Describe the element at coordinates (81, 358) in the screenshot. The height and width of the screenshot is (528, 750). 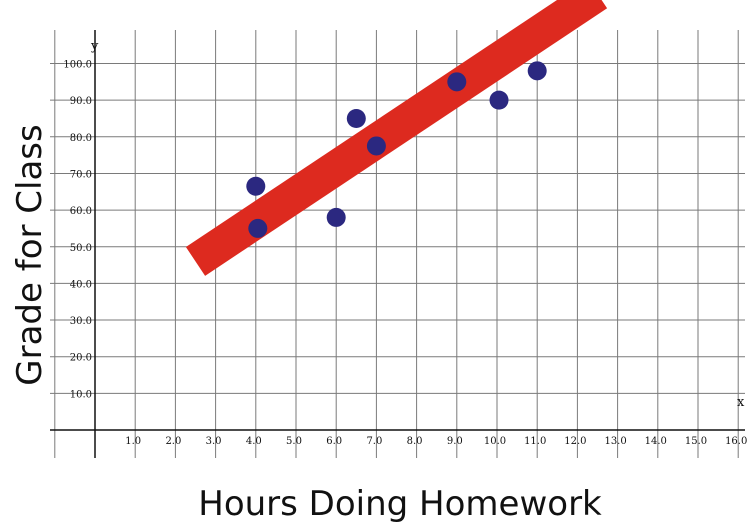
I see `y-tick-label: 20.0` at that location.